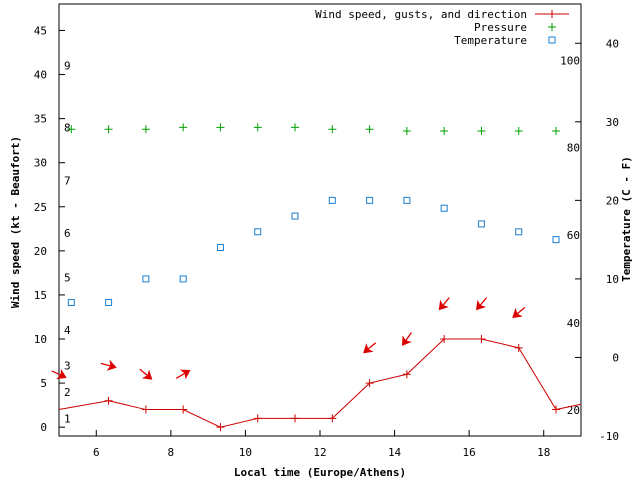  I want to click on beaufort-label: 6, so click(67, 233).